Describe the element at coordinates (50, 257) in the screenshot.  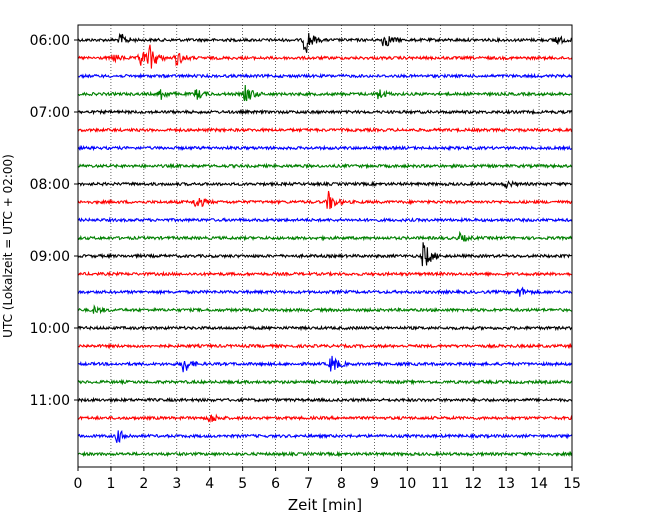
I see `y-tick-label: 09:00` at that location.